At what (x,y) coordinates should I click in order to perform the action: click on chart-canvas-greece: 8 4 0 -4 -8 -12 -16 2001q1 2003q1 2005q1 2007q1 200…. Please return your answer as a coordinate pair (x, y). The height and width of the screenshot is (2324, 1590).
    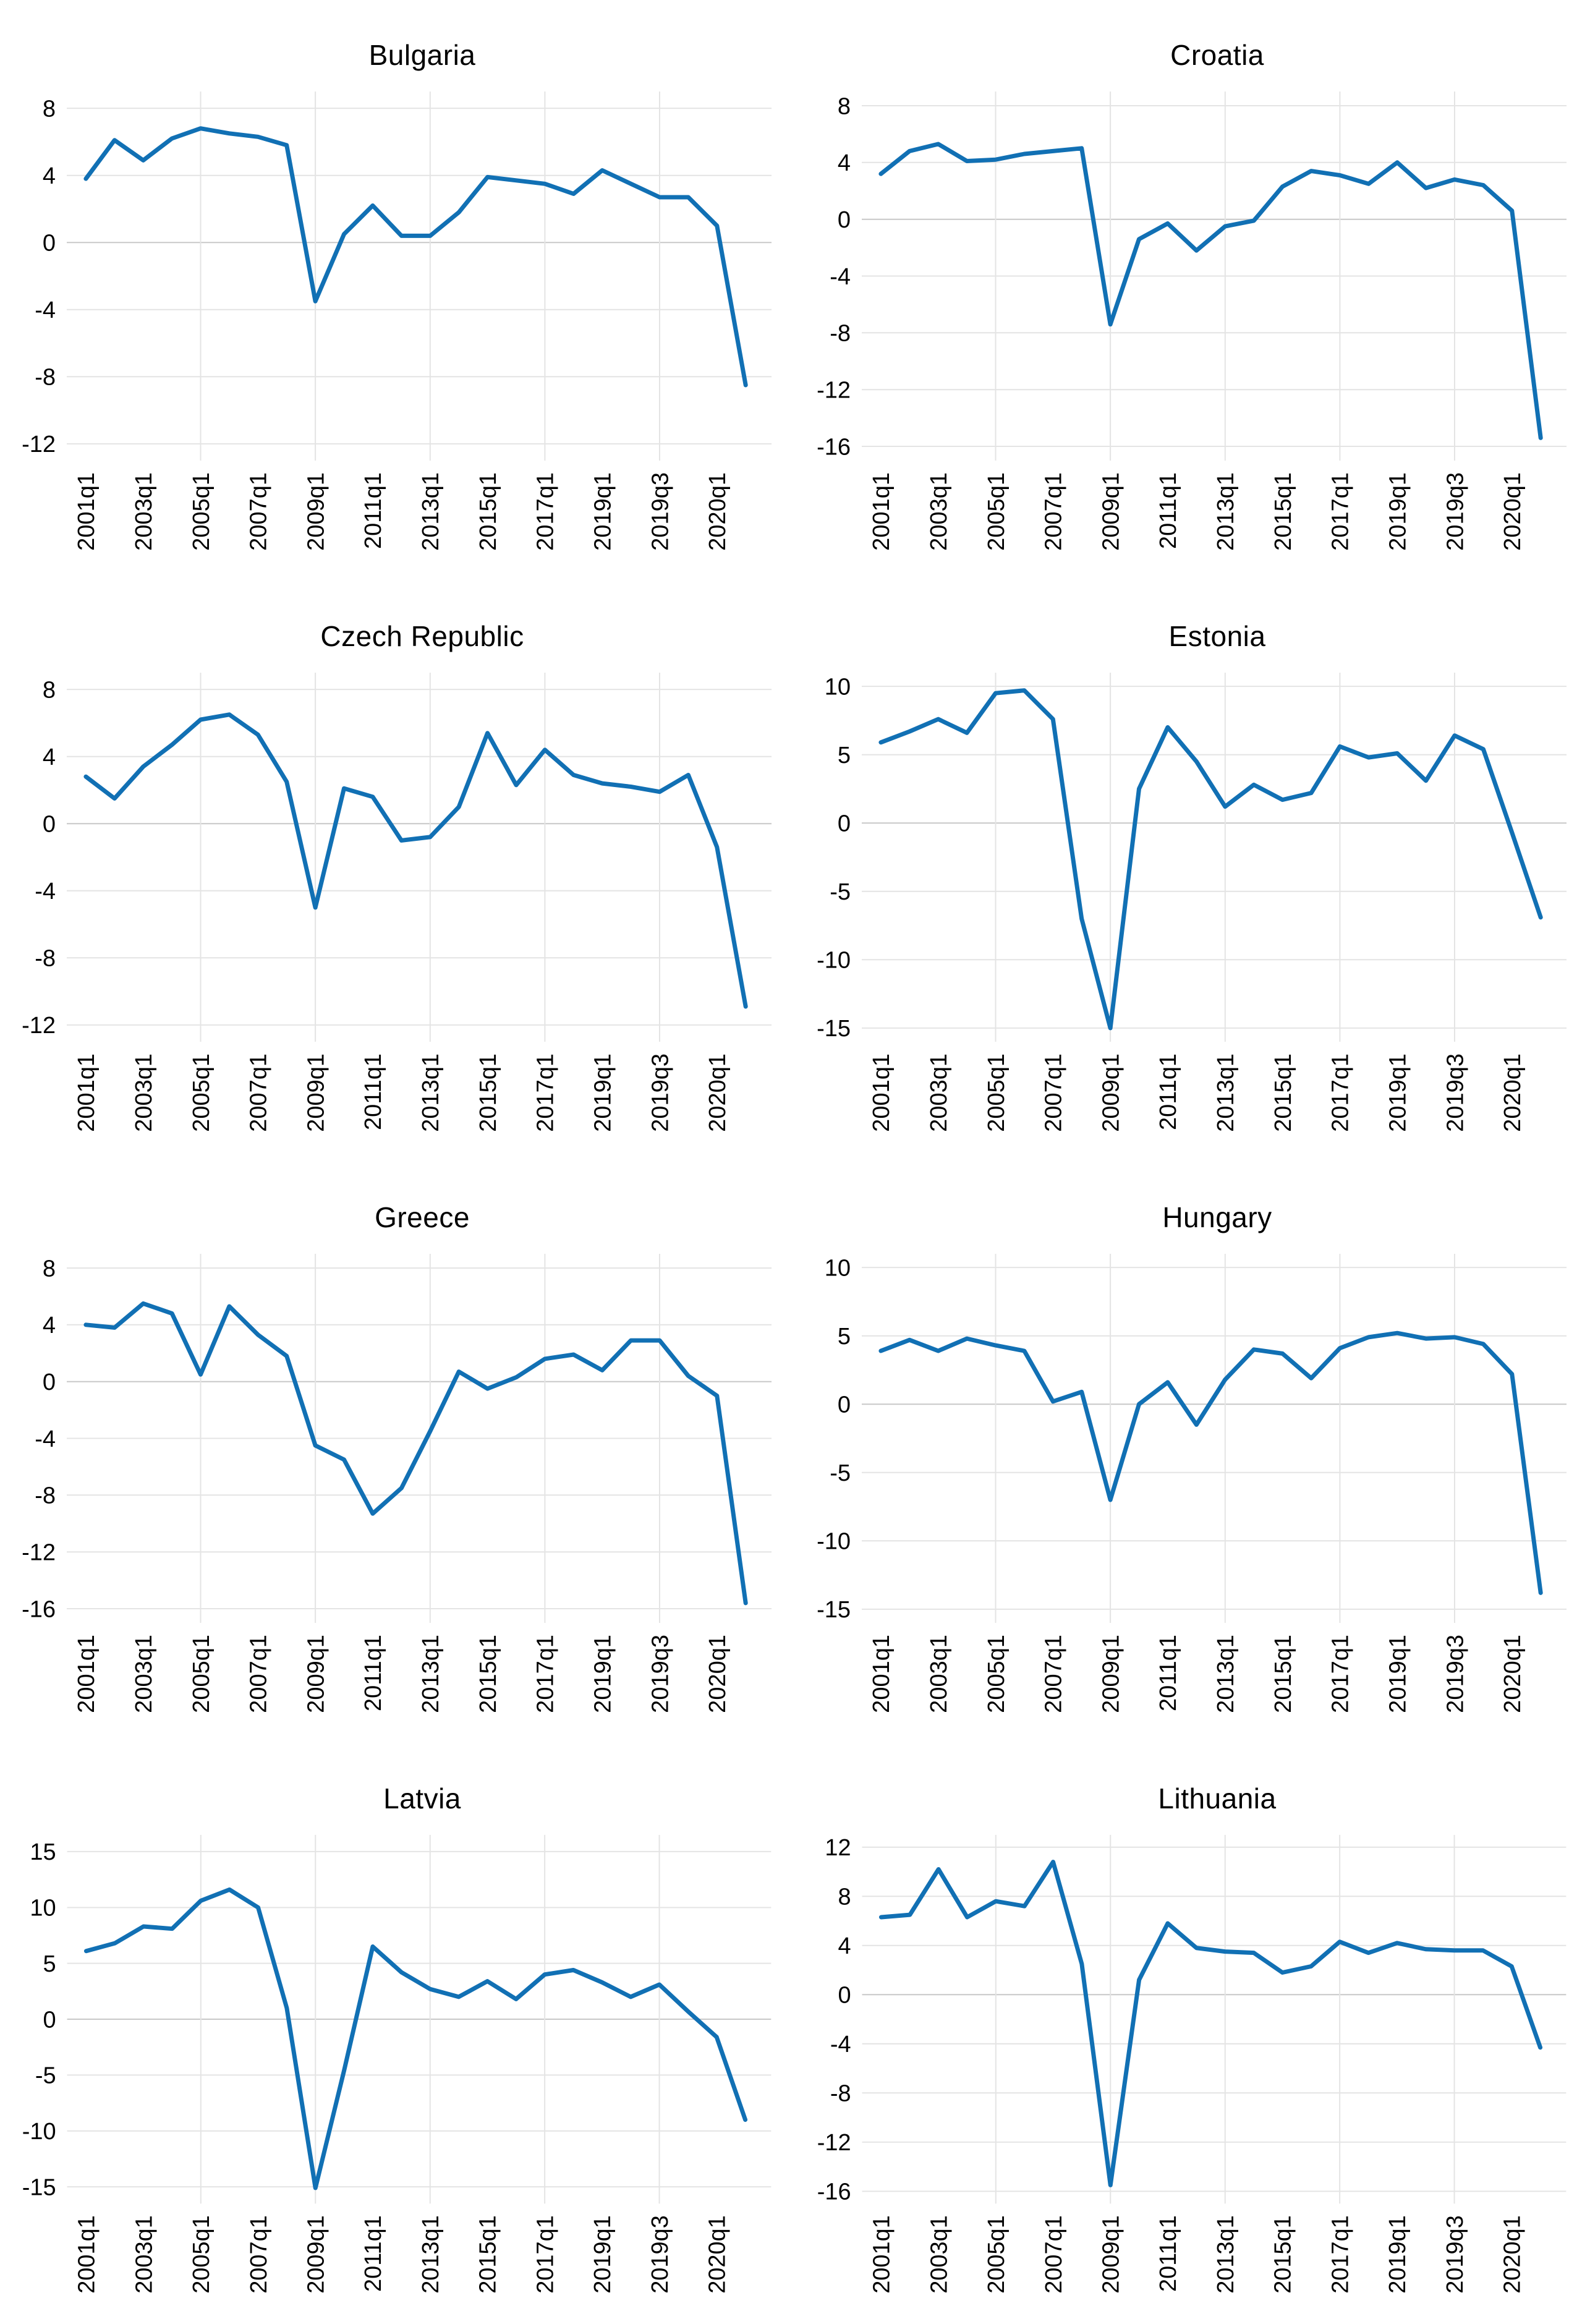
    Looking at the image, I should click on (397, 1483).